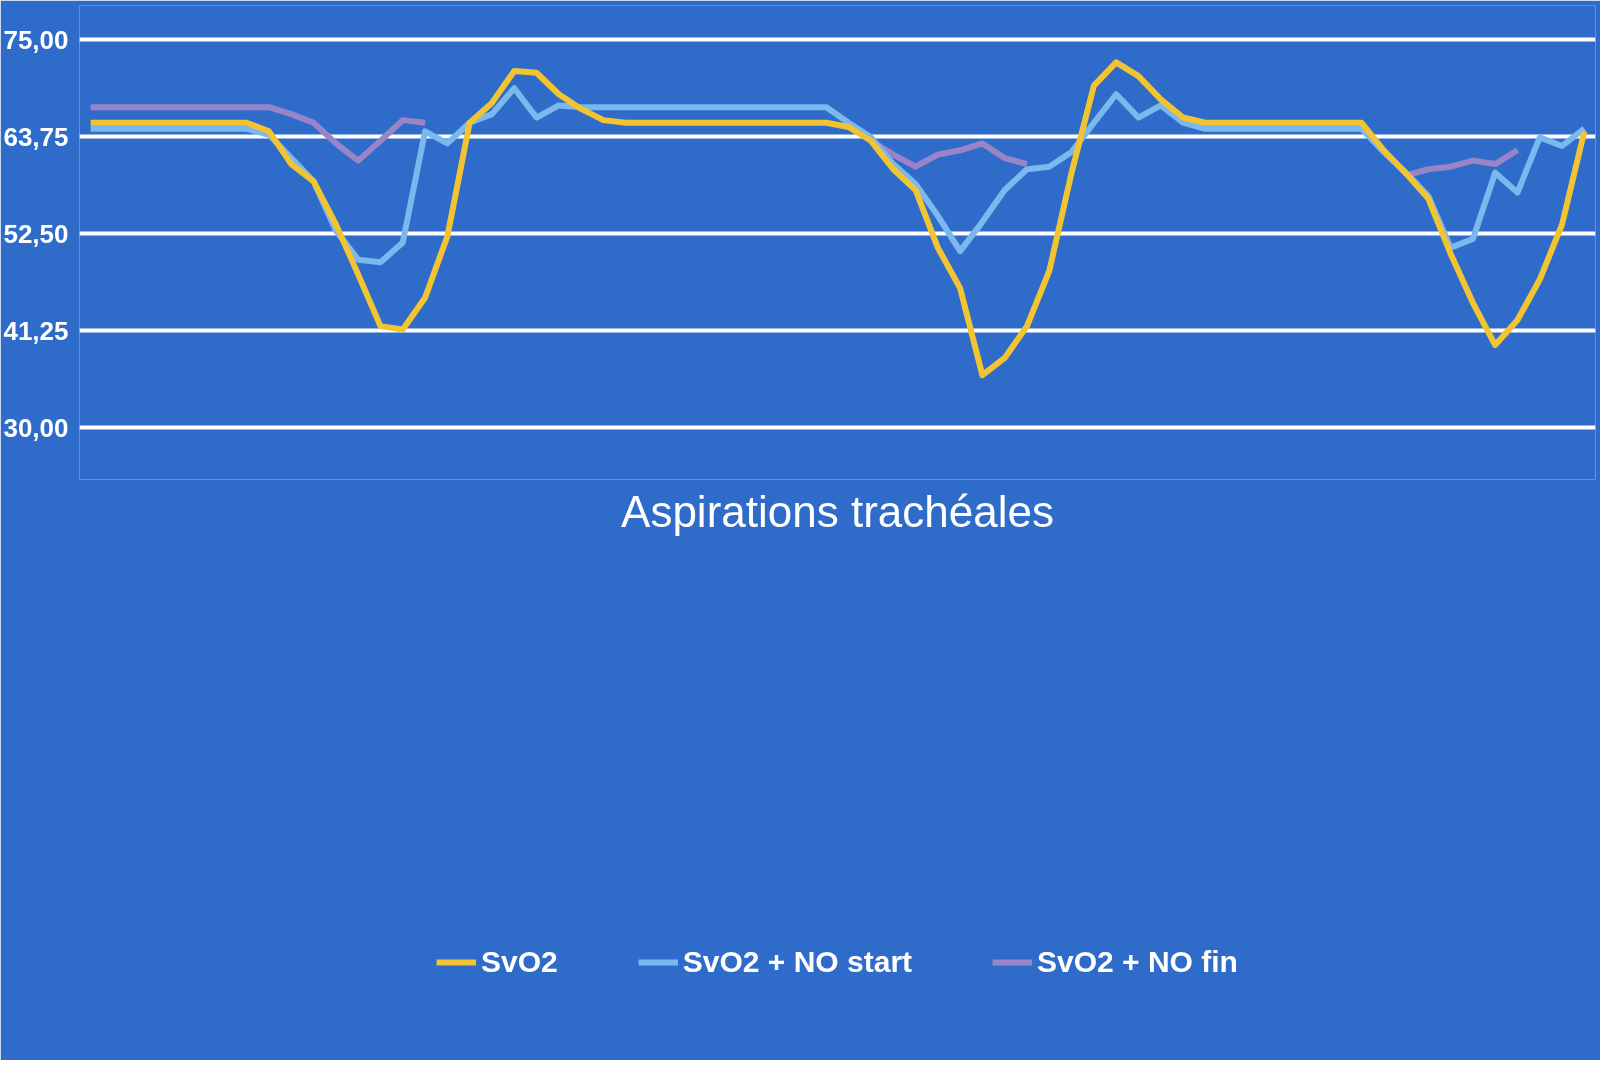  Describe the element at coordinates (36, 233) in the screenshot. I see `y-tick-label: 52,50` at that location.